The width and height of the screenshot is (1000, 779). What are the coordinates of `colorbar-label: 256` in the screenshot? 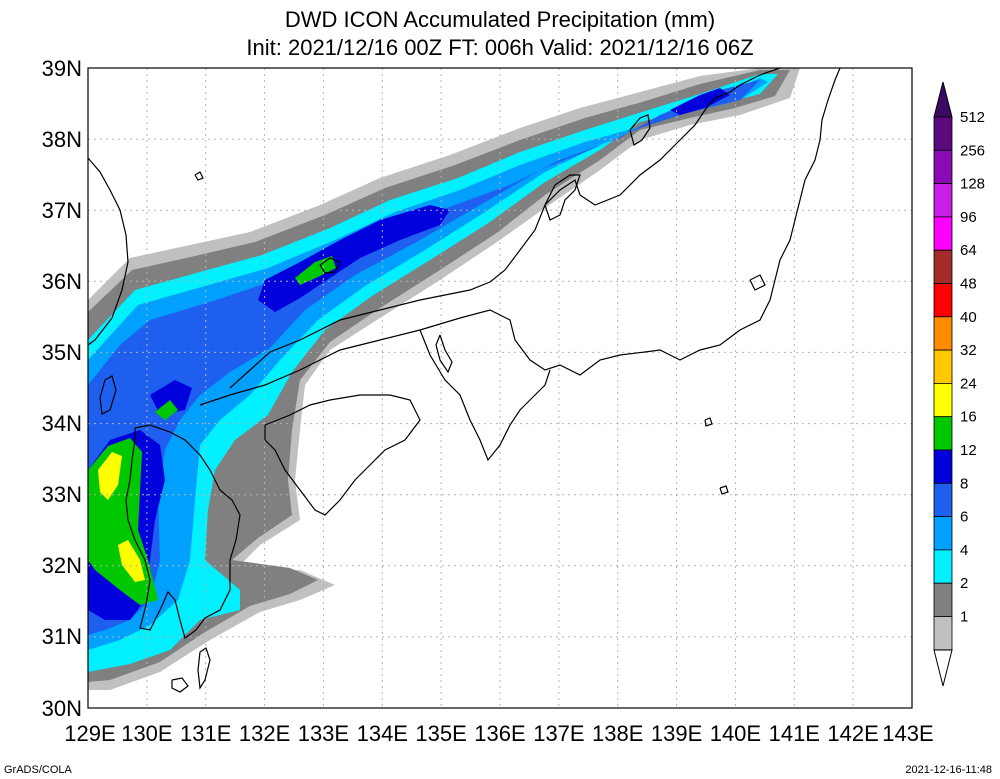 It's located at (972, 150).